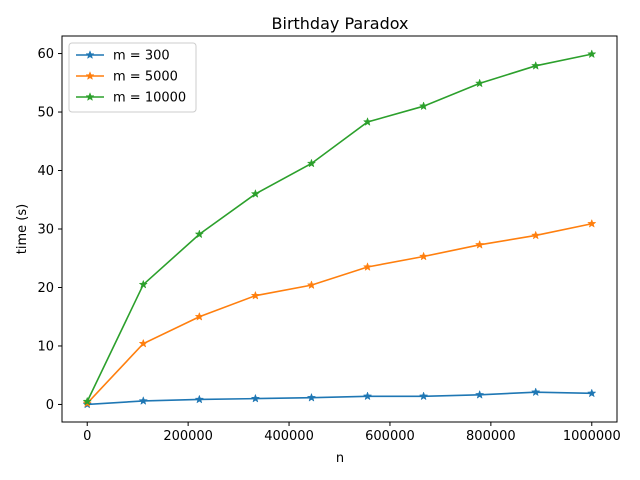  Describe the element at coordinates (149, 98) in the screenshot. I see `legend-label: m = 10000` at that location.